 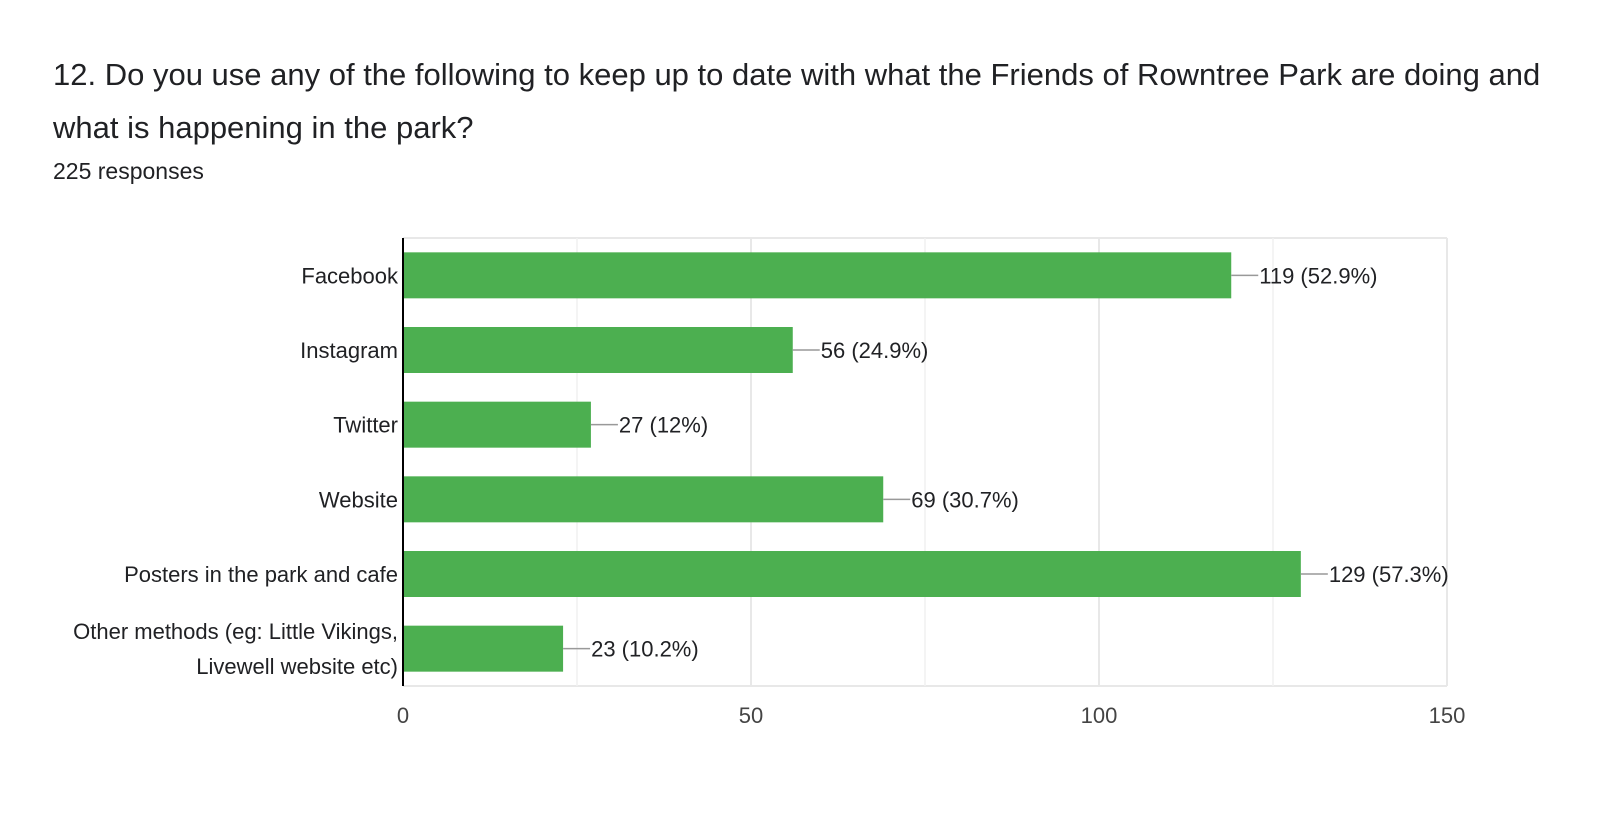 What do you see at coordinates (965, 499) in the screenshot?
I see `data-label: 69 (30.7%)` at bounding box center [965, 499].